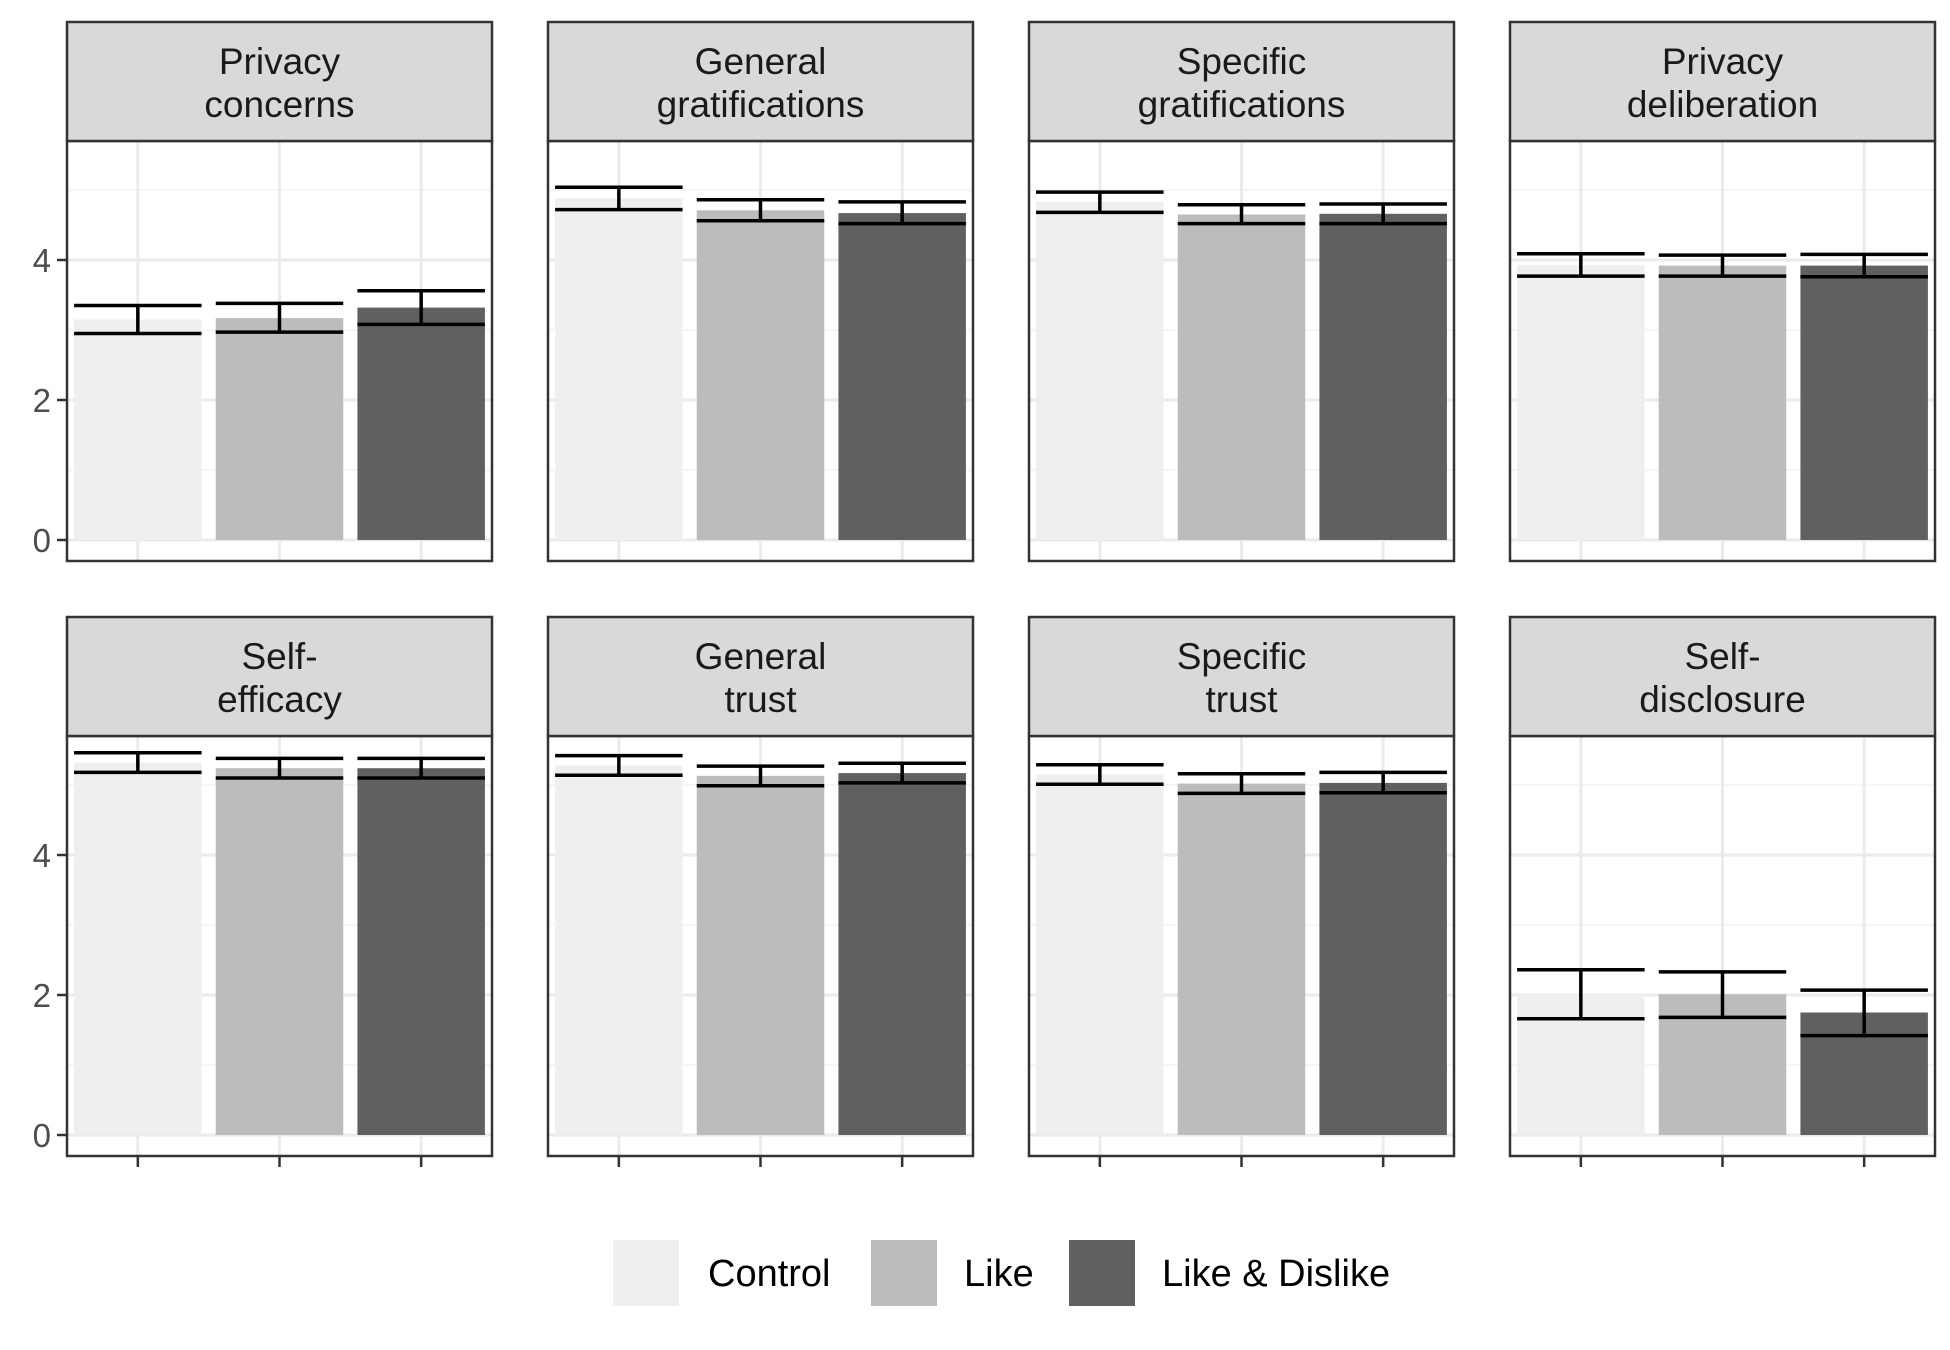 The height and width of the screenshot is (1350, 1950). Describe the element at coordinates (769, 1274) in the screenshot. I see `legend-label: Control` at that location.